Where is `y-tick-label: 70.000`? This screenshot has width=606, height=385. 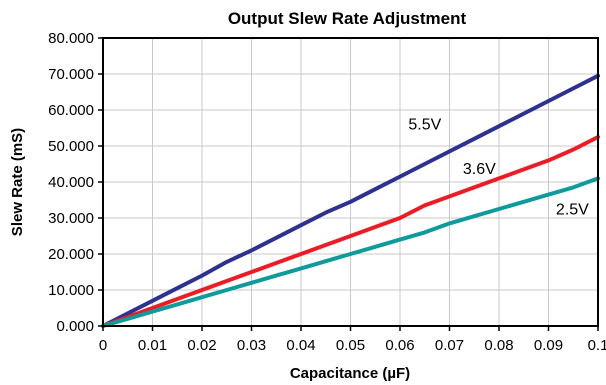 y-tick-label: 70.000 is located at coordinates (71, 74).